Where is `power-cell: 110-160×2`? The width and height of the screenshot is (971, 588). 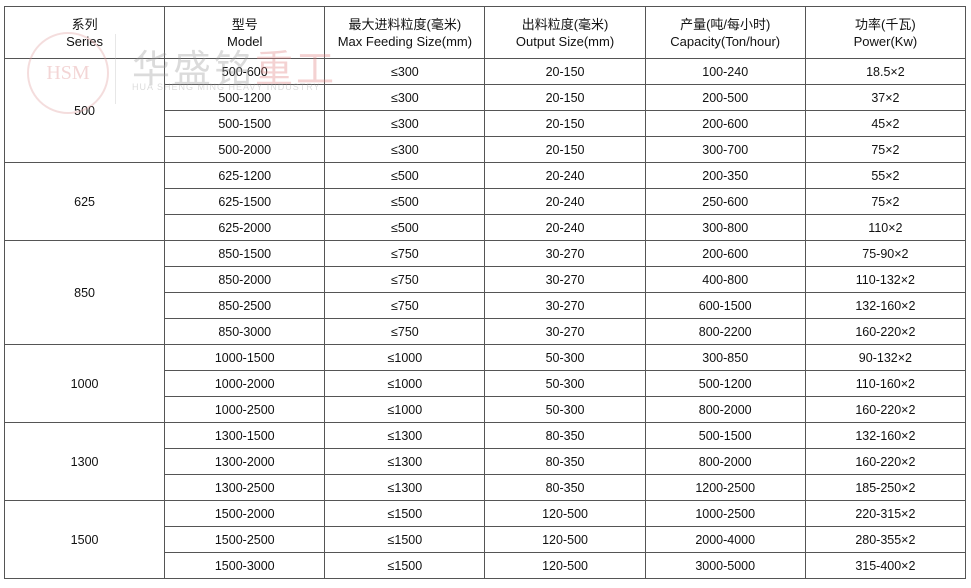 power-cell: 110-160×2 is located at coordinates (885, 383).